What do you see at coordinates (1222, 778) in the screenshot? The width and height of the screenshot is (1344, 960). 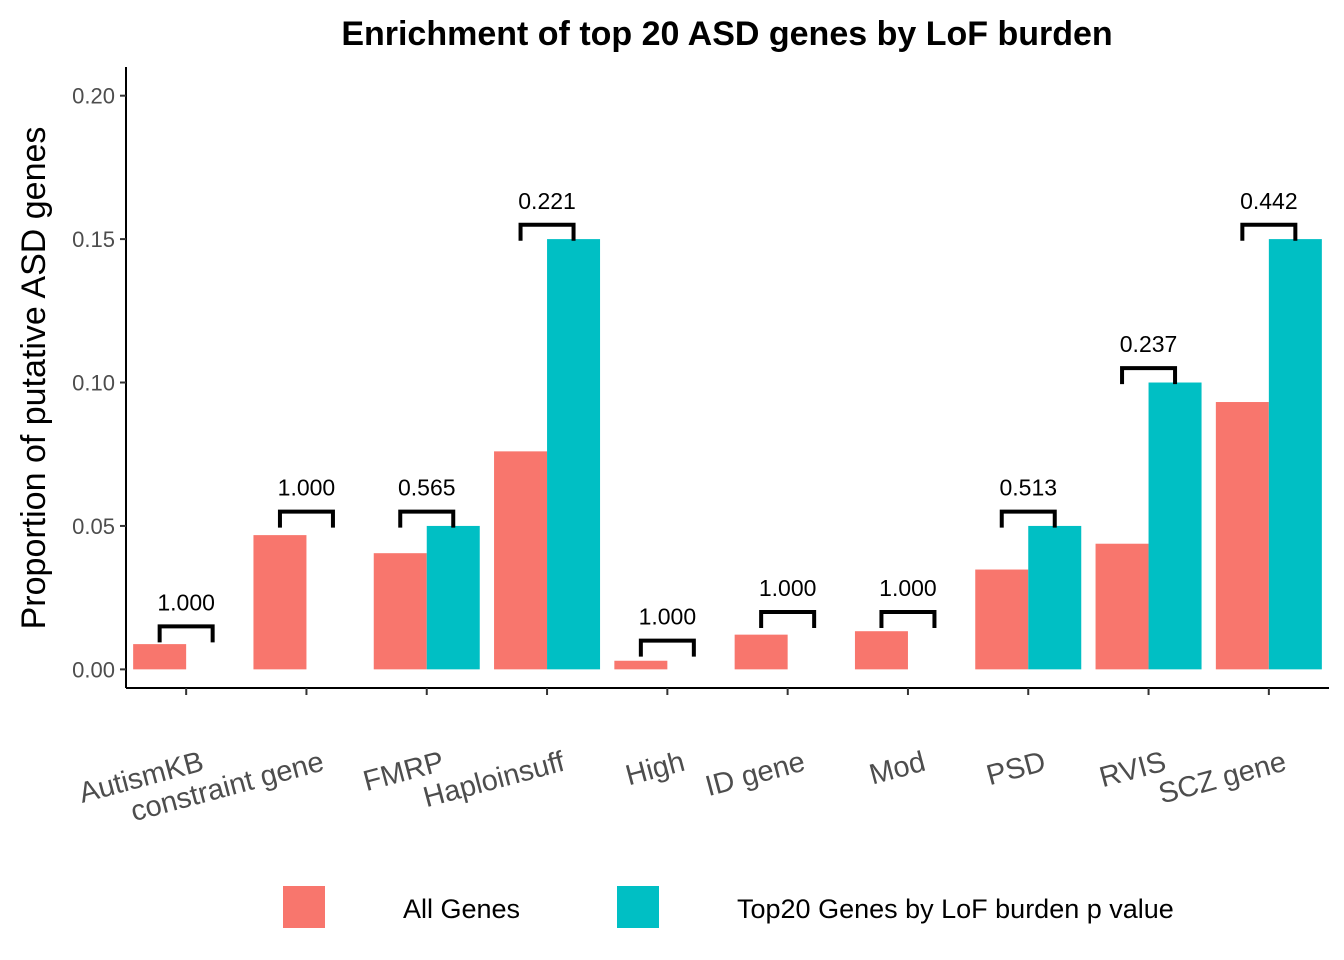 I see `x-tick-label: SCZ gene` at bounding box center [1222, 778].